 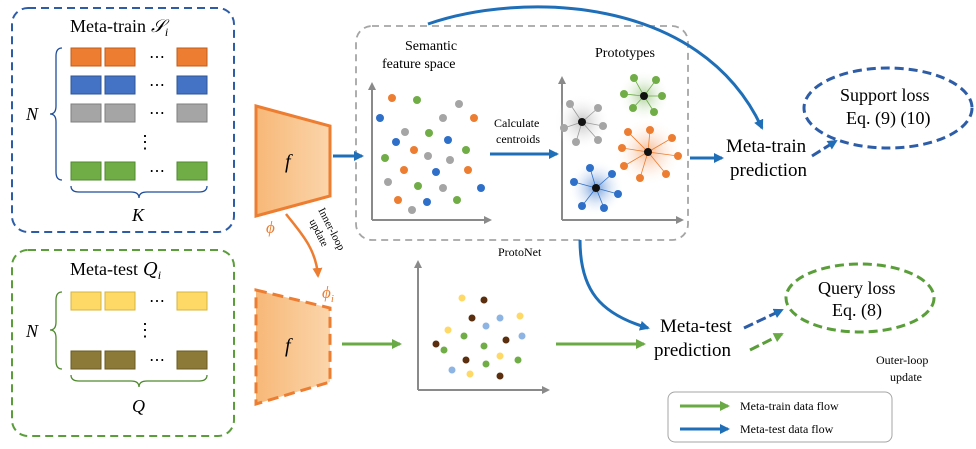 What do you see at coordinates (270, 227) in the screenshot?
I see `phi-label: ϕ` at bounding box center [270, 227].